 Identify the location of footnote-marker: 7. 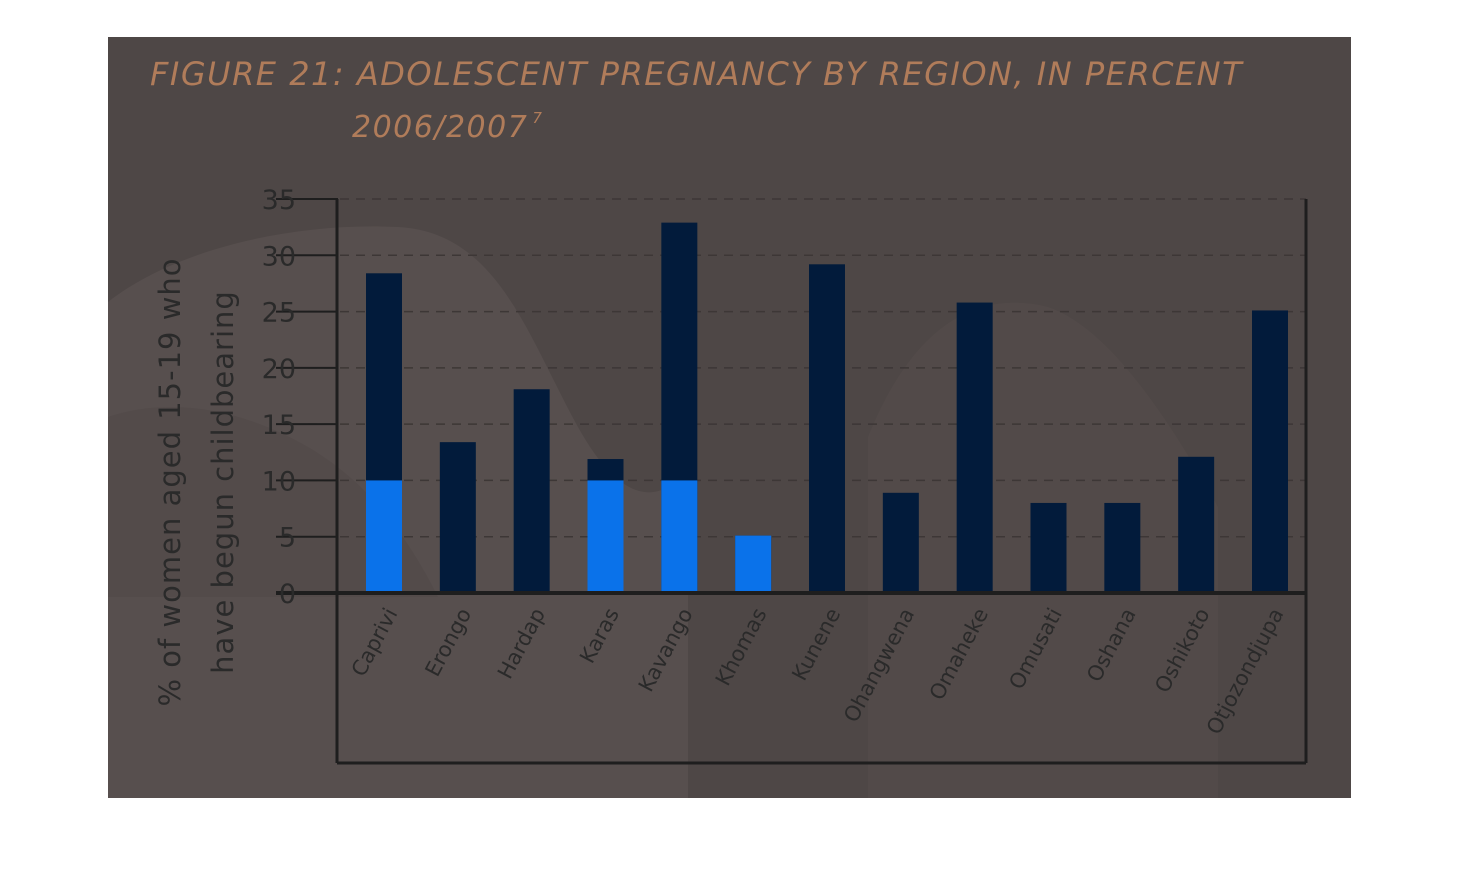
(538, 118).